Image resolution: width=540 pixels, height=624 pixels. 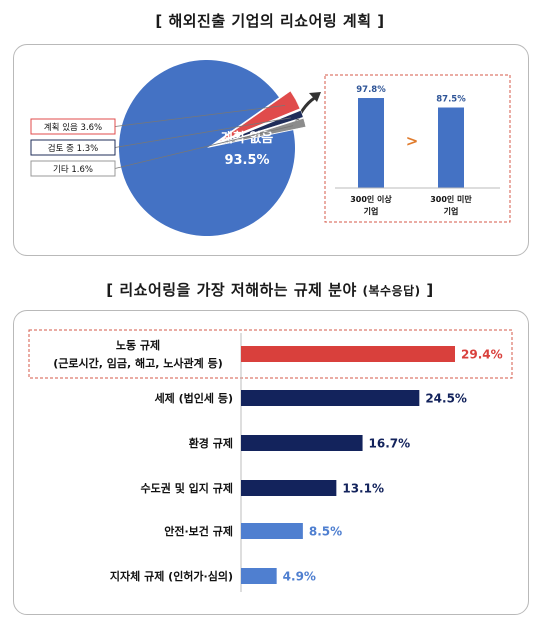 I want to click on highlight-box, so click(x=270, y=354).